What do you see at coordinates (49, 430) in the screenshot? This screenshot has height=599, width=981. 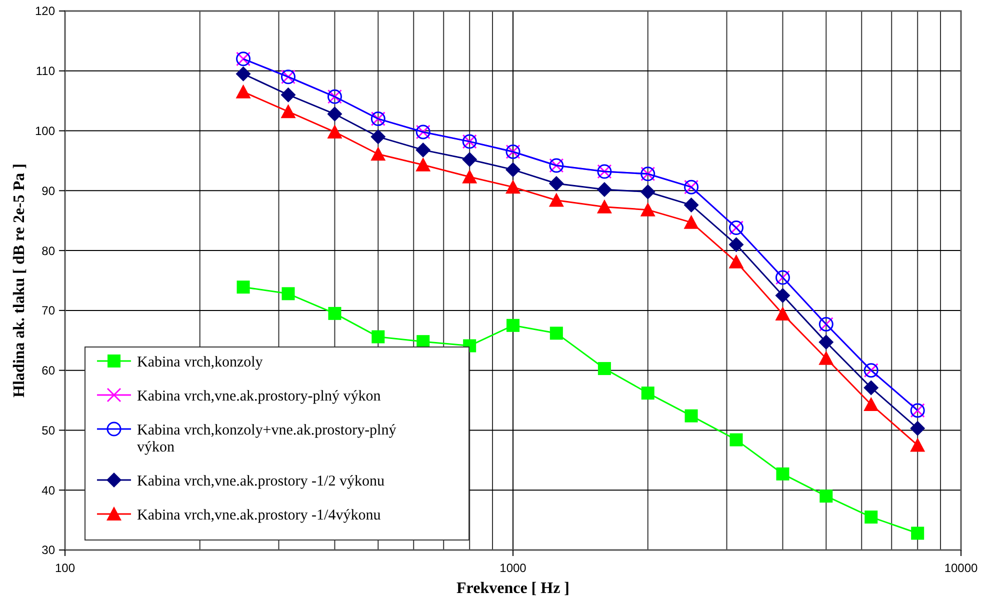 I see `y-tick-label: 50` at bounding box center [49, 430].